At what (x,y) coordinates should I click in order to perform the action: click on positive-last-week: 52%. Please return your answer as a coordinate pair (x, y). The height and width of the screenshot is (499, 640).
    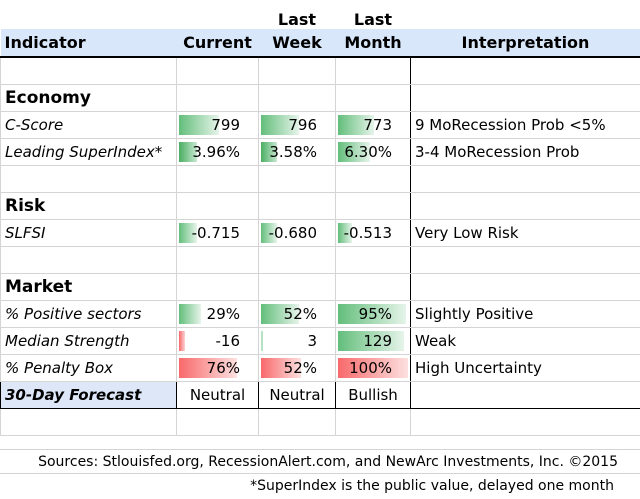
    Looking at the image, I should click on (297, 313).